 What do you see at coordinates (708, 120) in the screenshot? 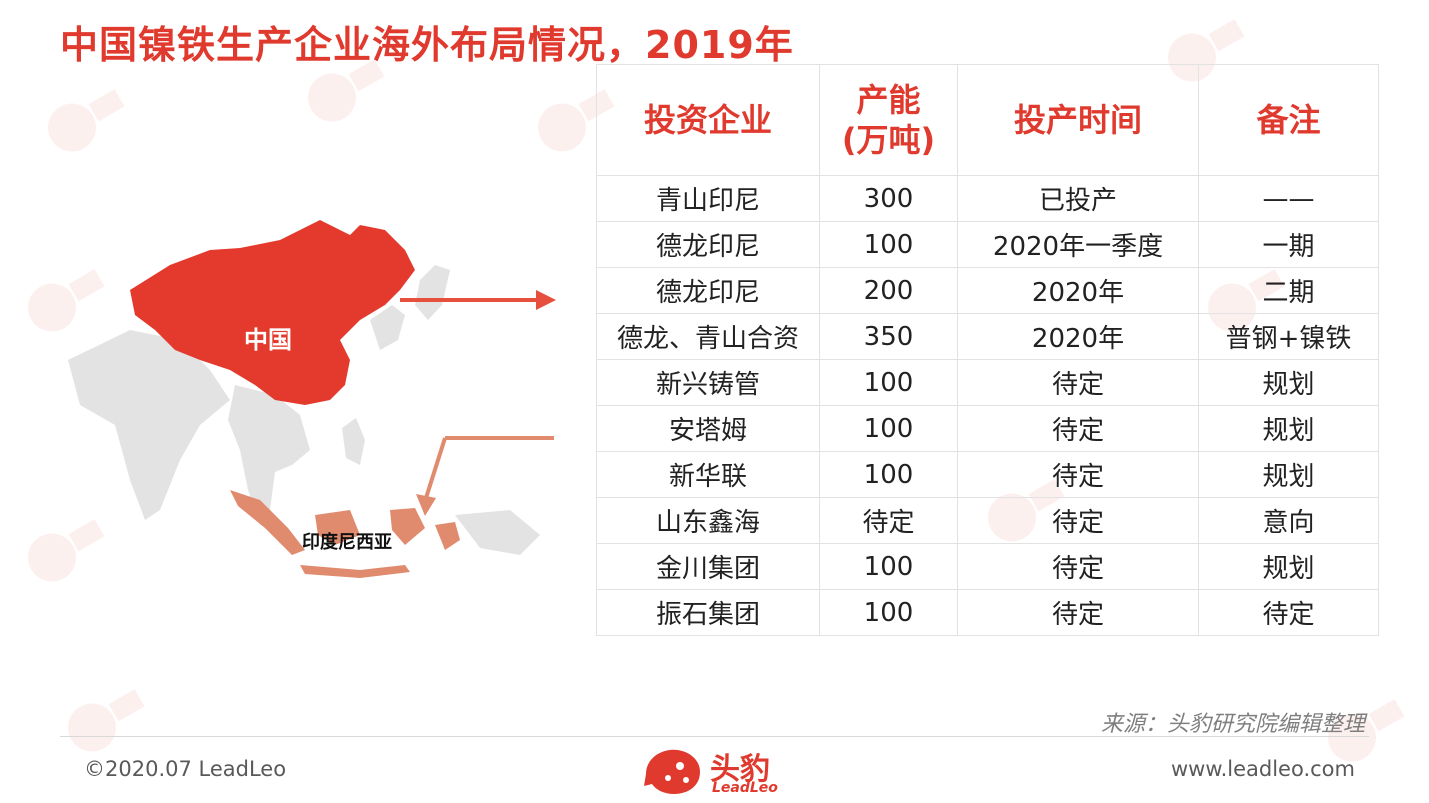
I see `header-company: 投资企业` at bounding box center [708, 120].